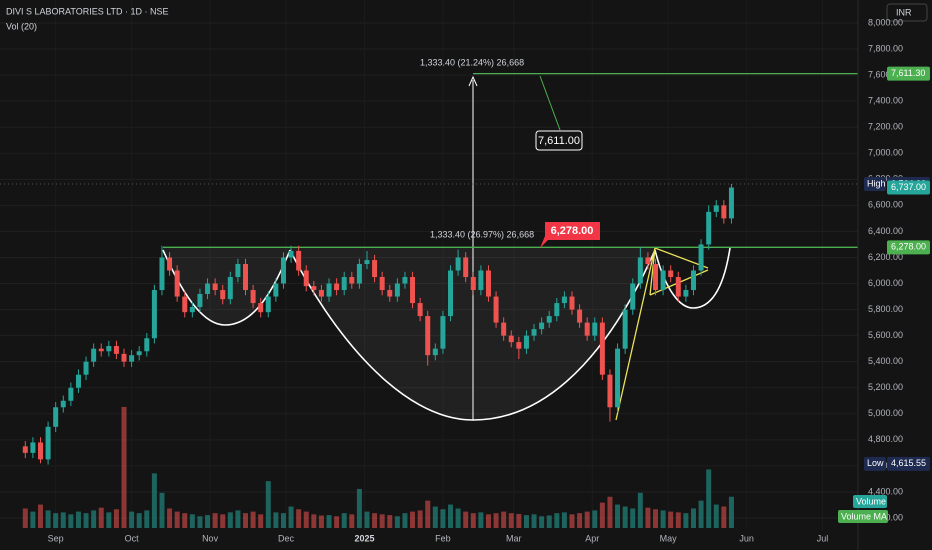 The image size is (932, 550). Describe the element at coordinates (885, 491) in the screenshot. I see `y-tick-label: 4,400.00` at that location.